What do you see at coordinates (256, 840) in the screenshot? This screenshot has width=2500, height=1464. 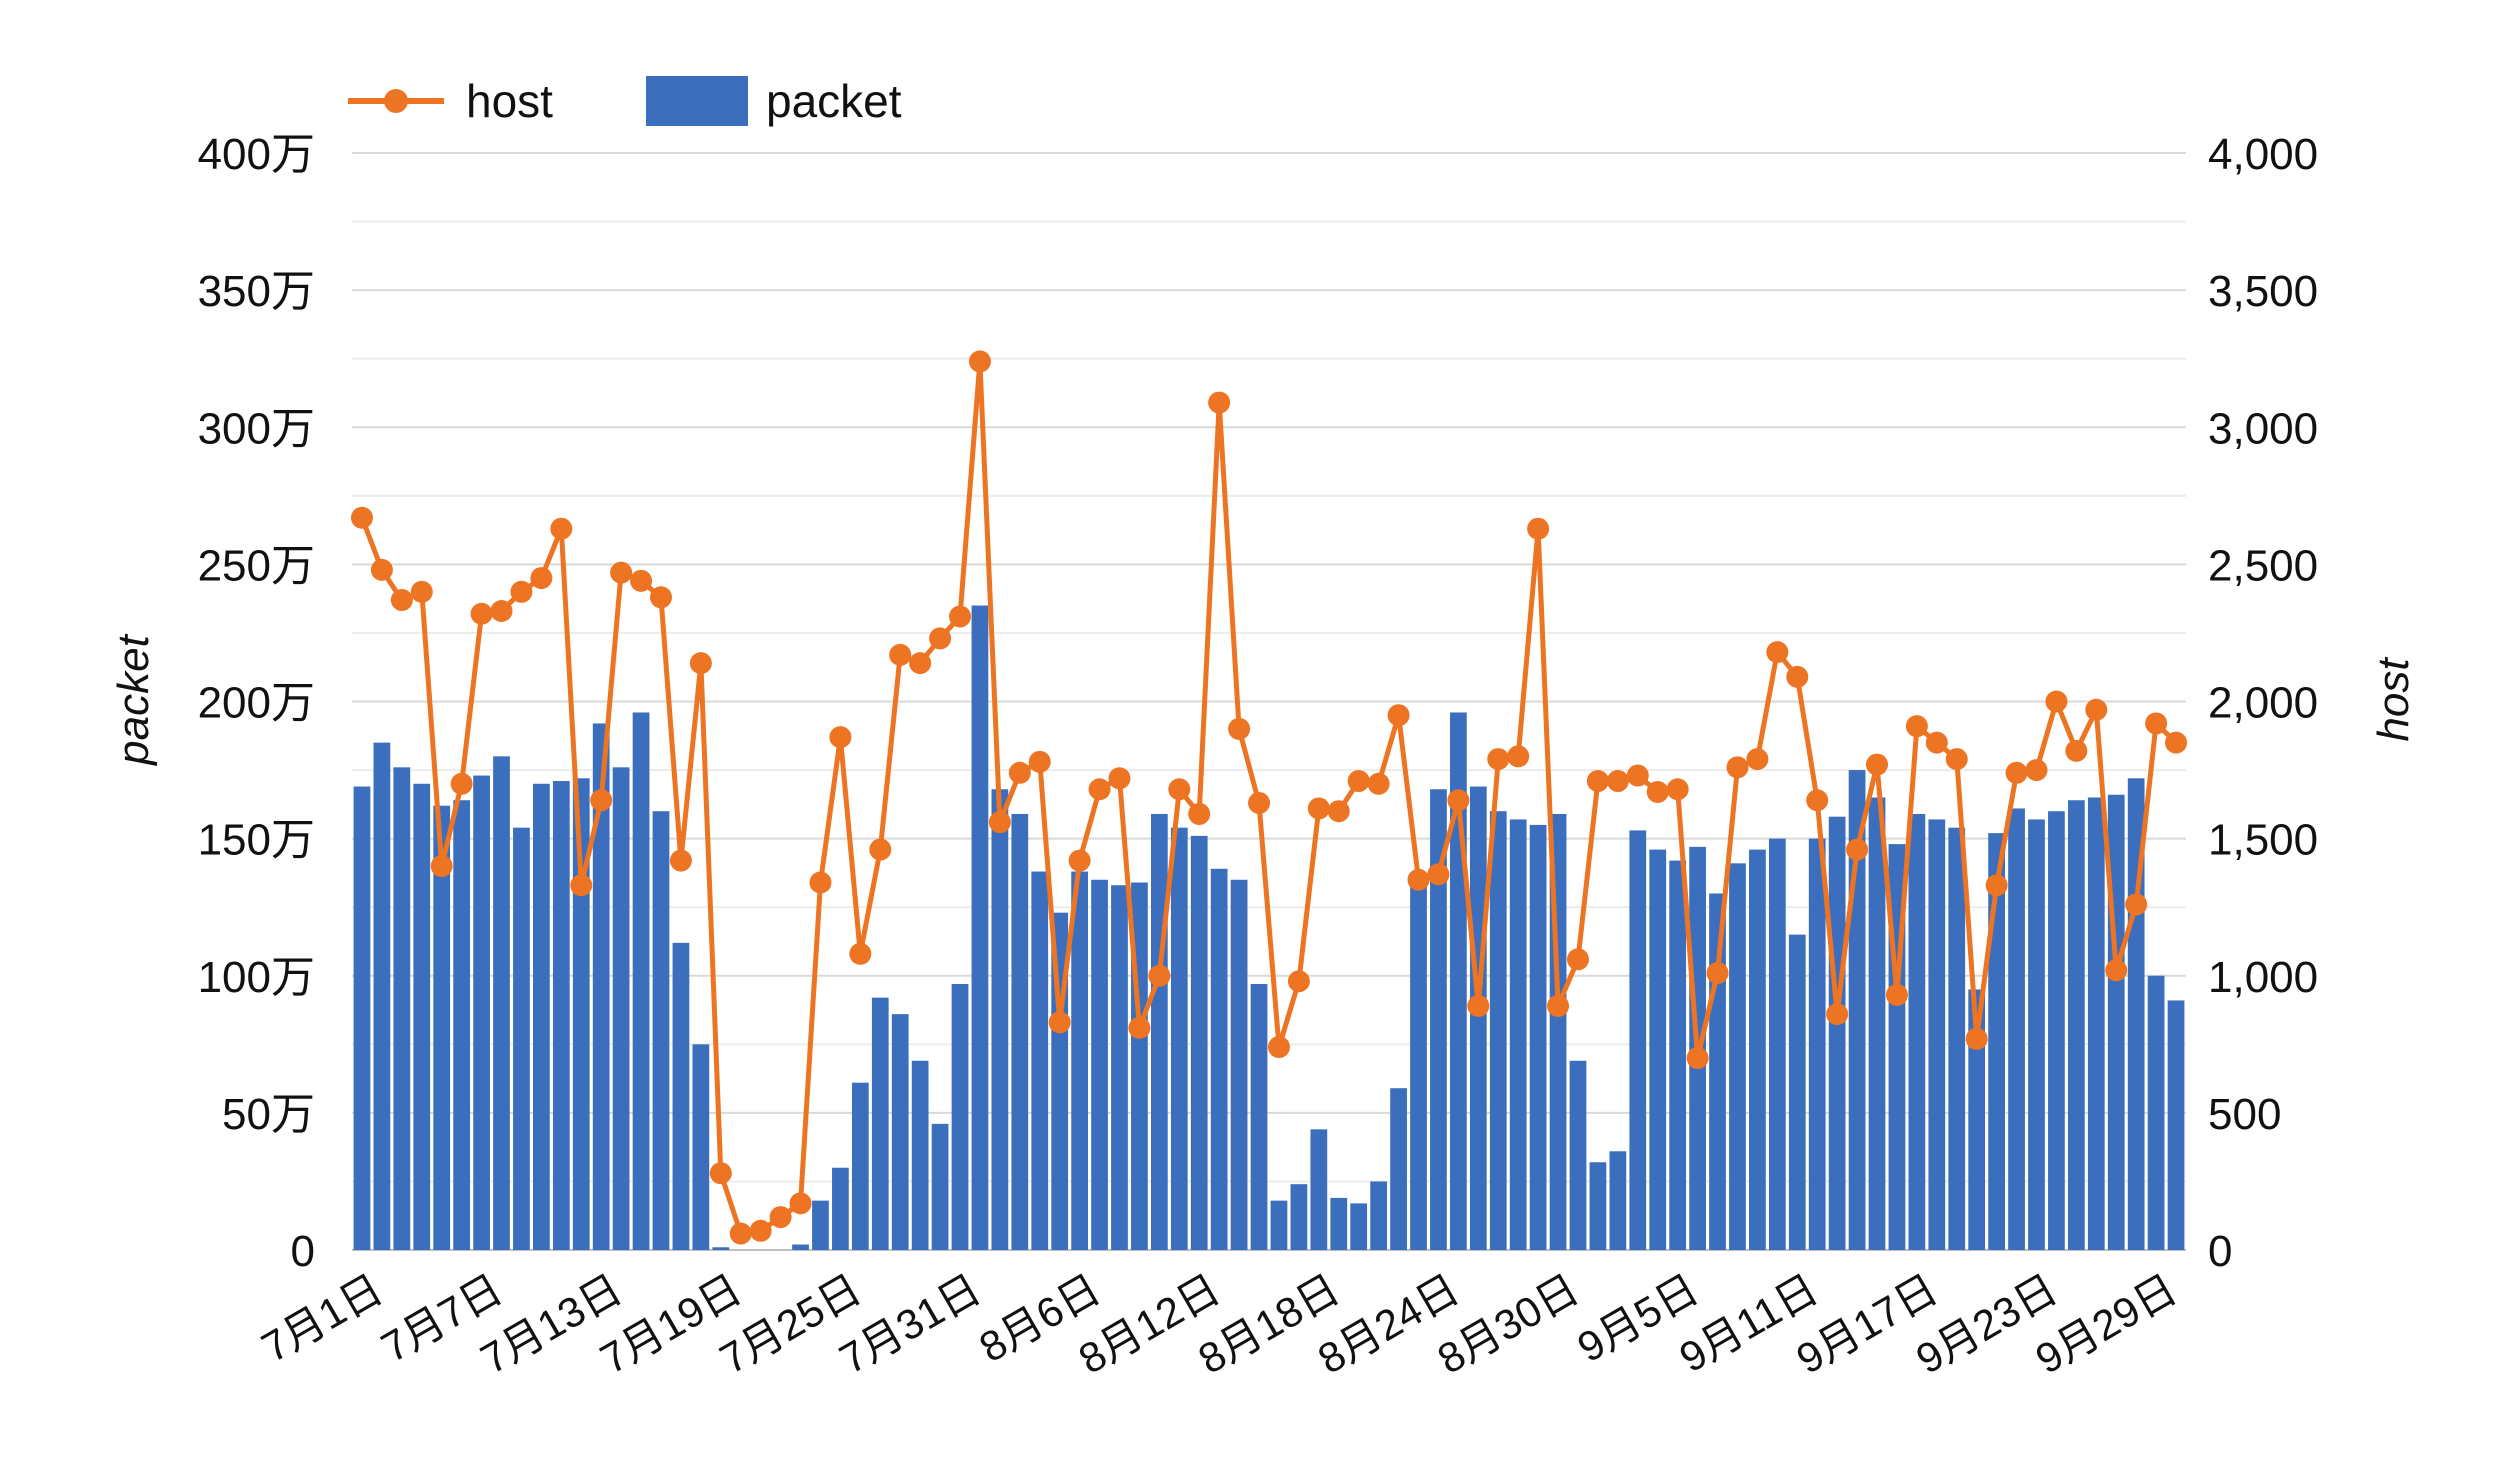 I see `left-tick-label: 150万` at bounding box center [256, 840].